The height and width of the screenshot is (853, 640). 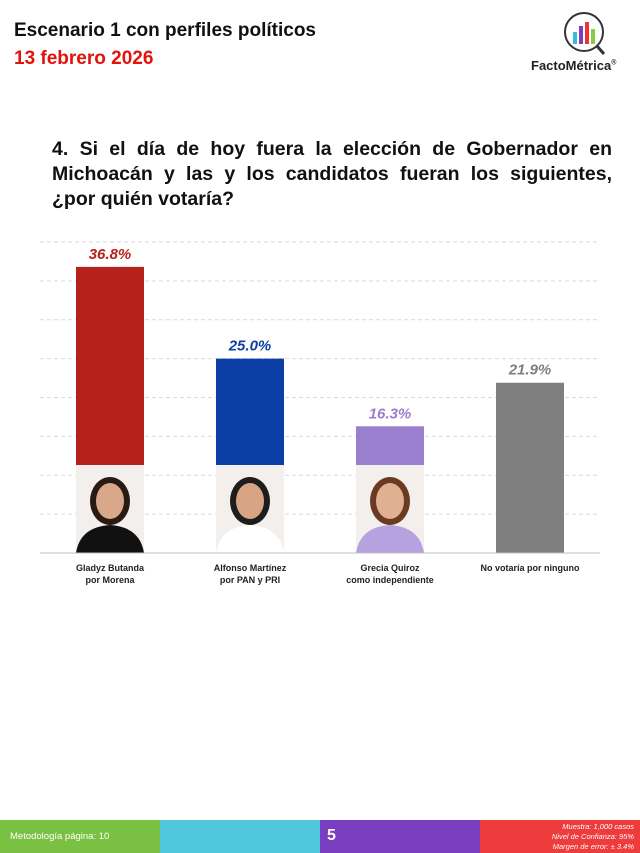 I want to click on value-label: 25.0%, so click(x=250, y=346).